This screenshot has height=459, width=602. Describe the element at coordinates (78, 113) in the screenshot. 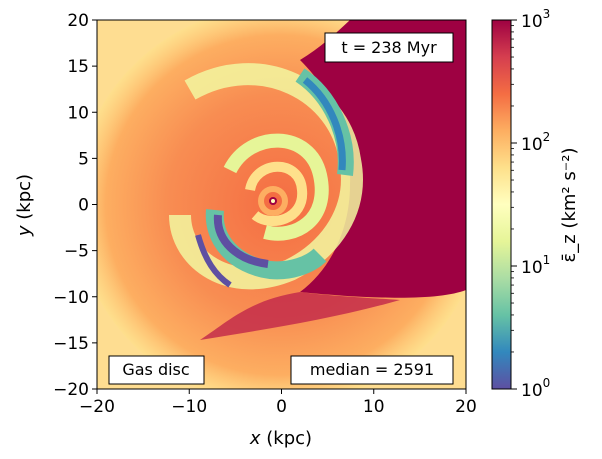

I see `y-tick-label: 10` at that location.